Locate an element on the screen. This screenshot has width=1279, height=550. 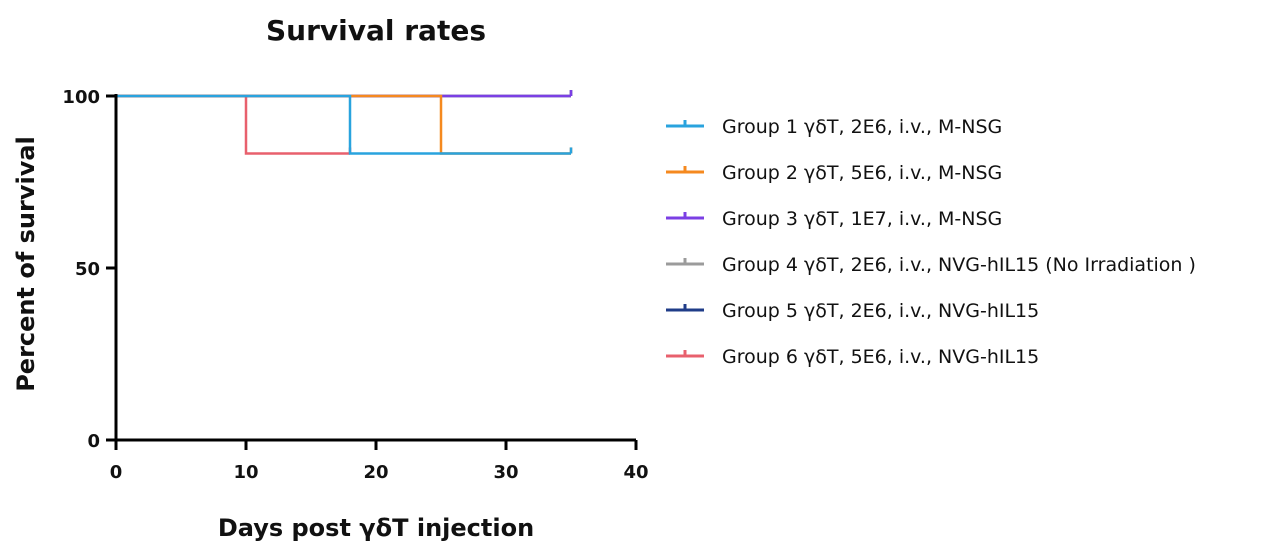
x-axis-label: Days post γδT injection is located at coordinates (376, 528).